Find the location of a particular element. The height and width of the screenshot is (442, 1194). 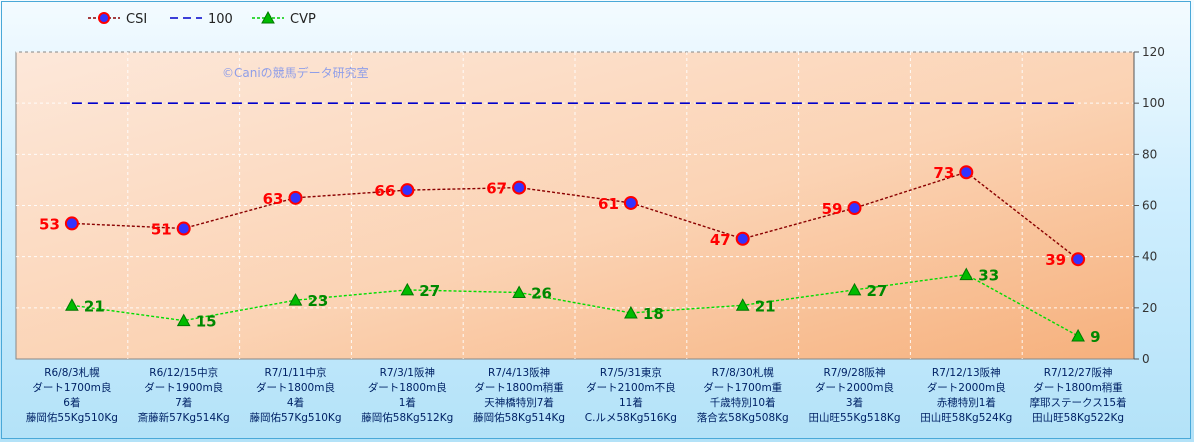

x-tick-label-line: 3着 is located at coordinates (854, 402).